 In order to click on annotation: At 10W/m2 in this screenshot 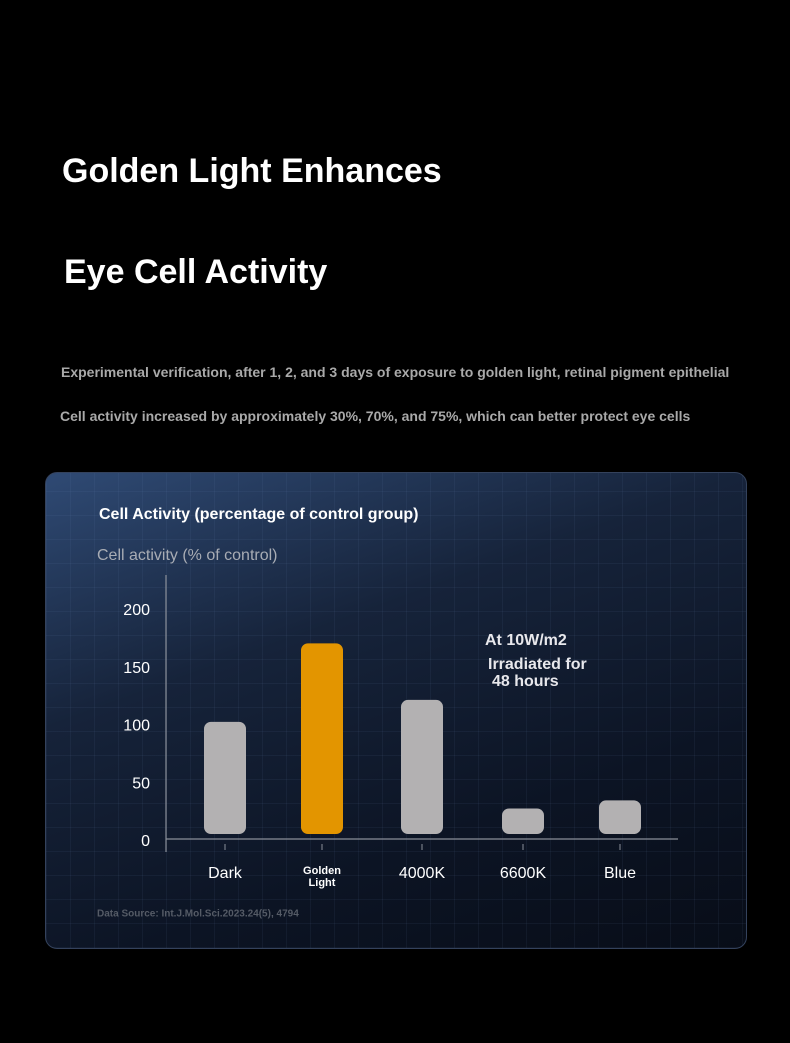, I will do `click(526, 640)`.